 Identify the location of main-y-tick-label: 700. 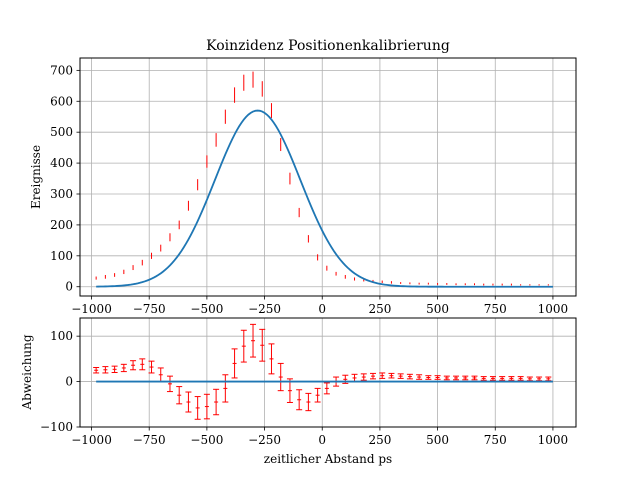
(61, 70).